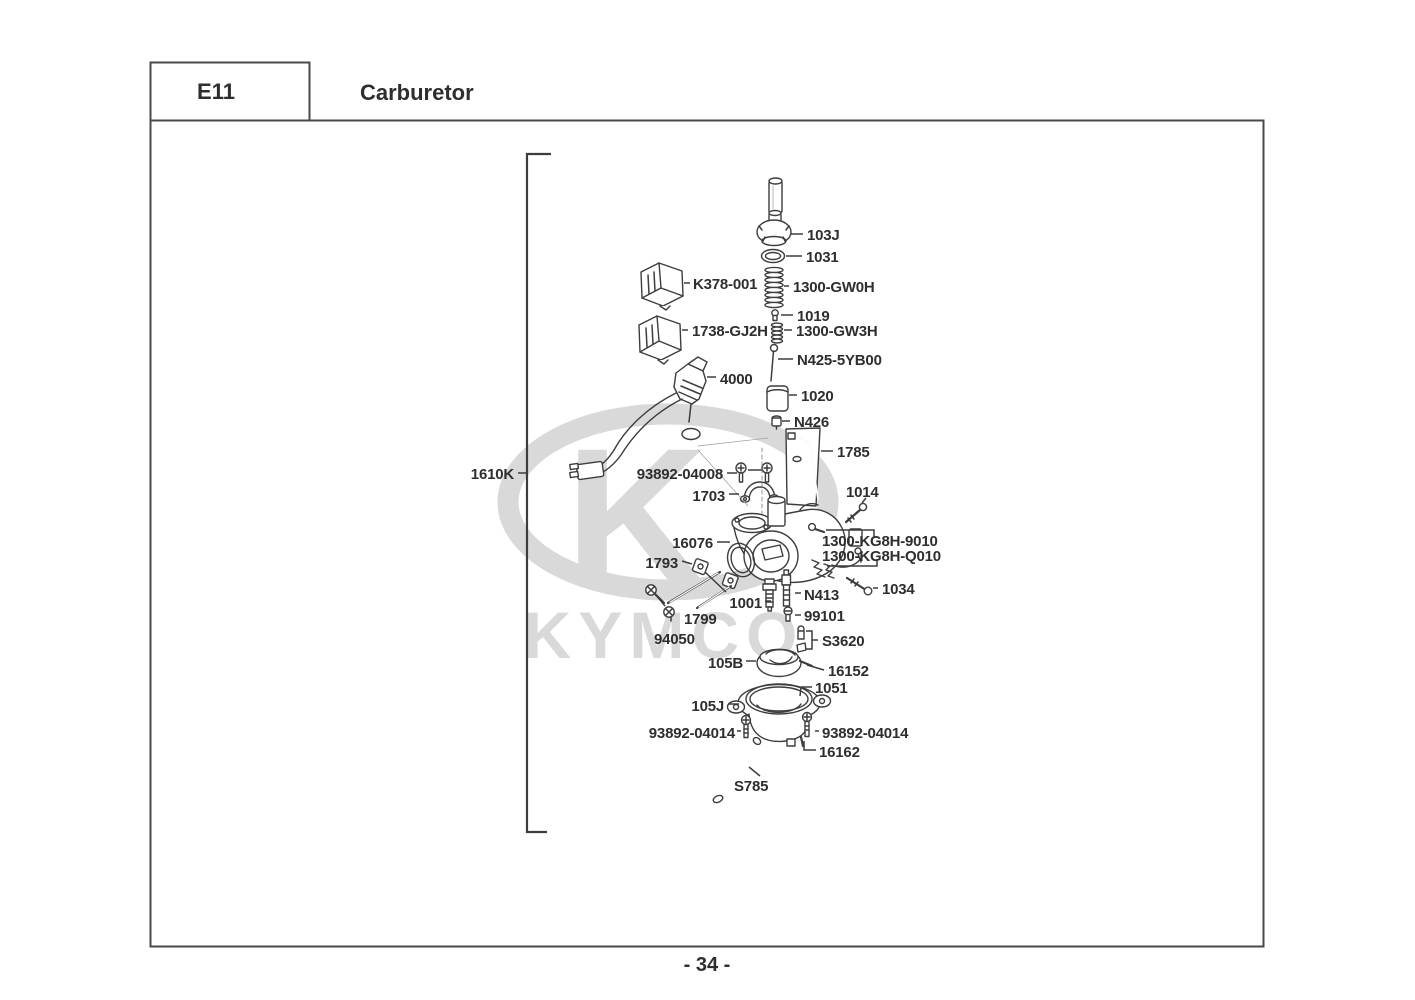 This screenshot has width=1415, height=1000. Describe the element at coordinates (754, 472) in the screenshot. I see `pan-screws-drawing` at that location.